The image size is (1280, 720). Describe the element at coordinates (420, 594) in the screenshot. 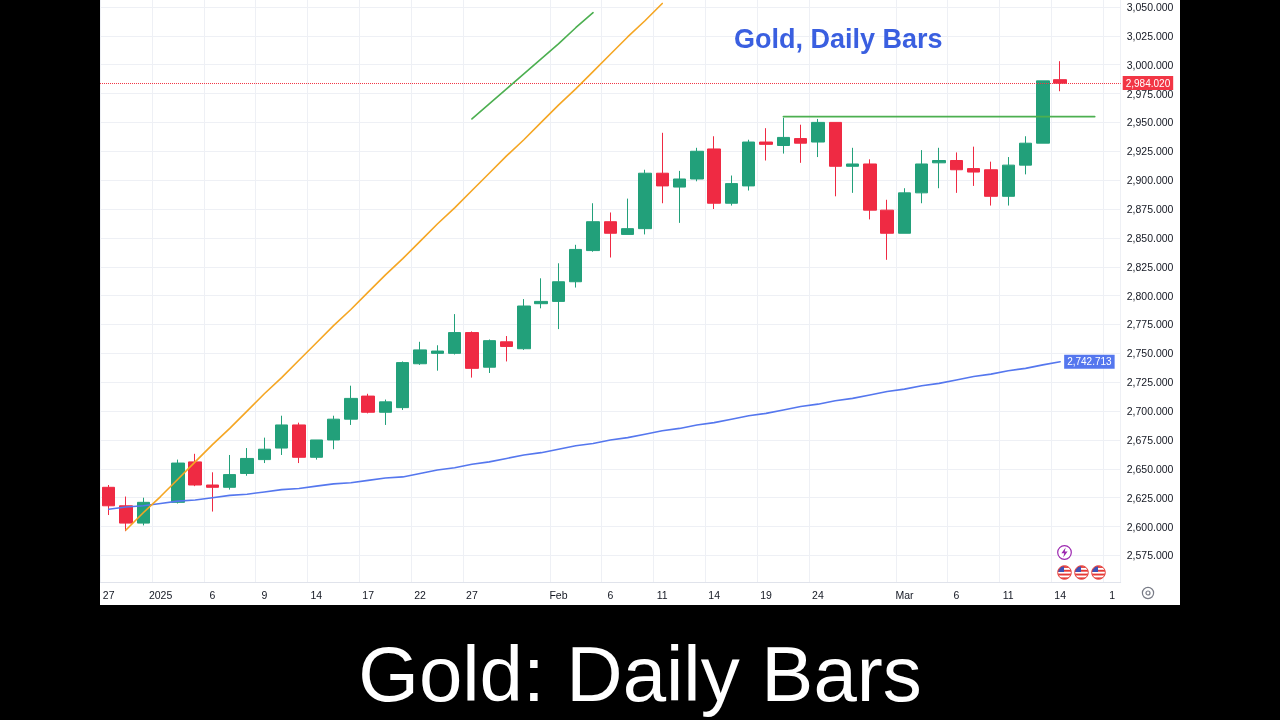

I see `x-tick-label: 22` at that location.